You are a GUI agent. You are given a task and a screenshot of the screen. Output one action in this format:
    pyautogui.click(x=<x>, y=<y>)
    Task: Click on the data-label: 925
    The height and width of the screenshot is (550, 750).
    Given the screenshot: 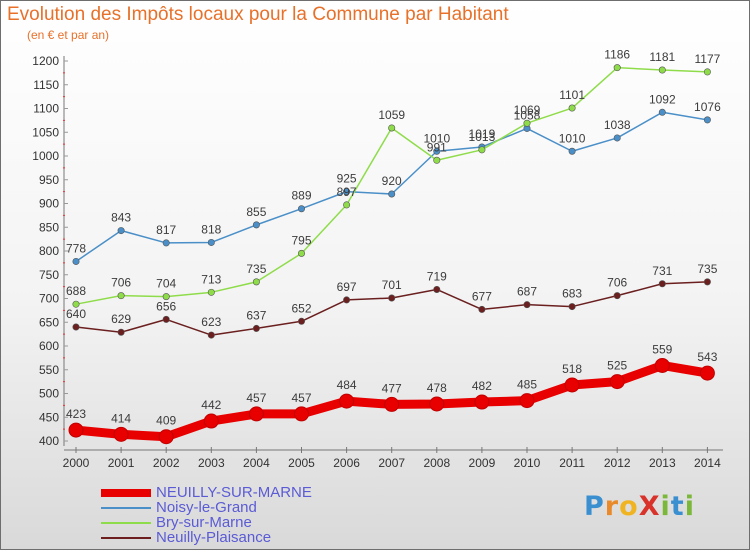 What is the action you would take?
    pyautogui.click(x=347, y=179)
    